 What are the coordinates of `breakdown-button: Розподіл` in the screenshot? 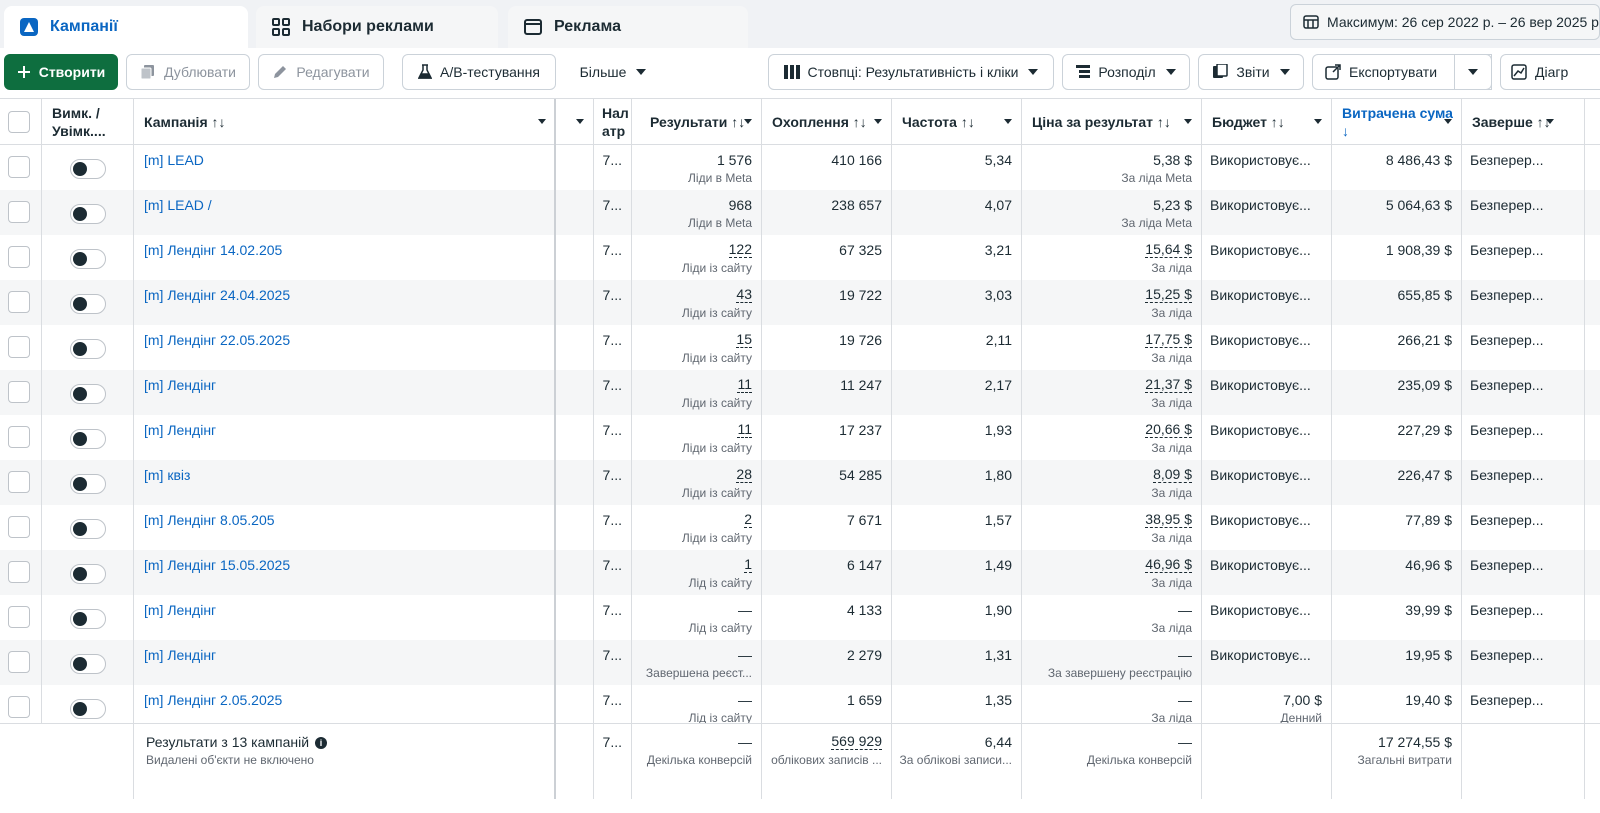 It's located at (1126, 72).